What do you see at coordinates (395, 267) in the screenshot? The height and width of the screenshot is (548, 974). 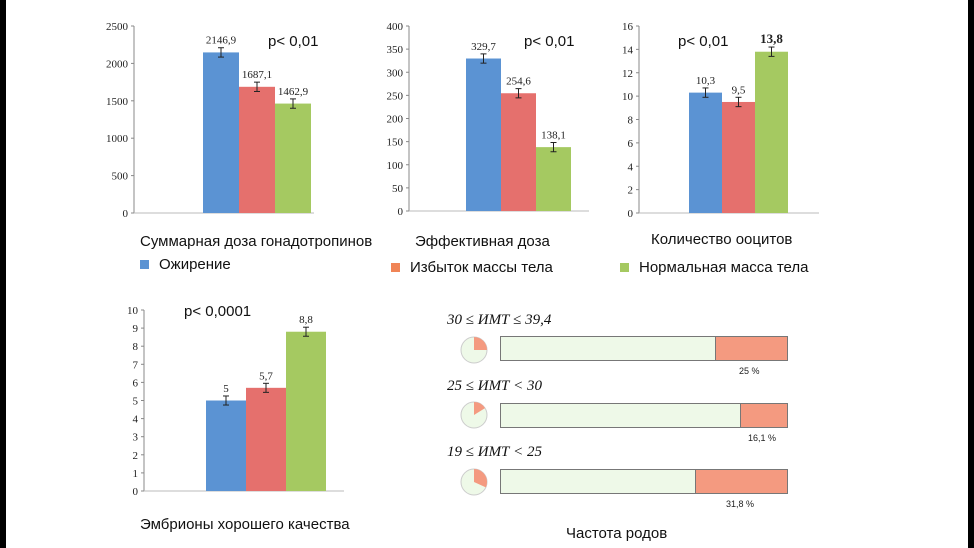 I see `legend-swatch-overweight` at bounding box center [395, 267].